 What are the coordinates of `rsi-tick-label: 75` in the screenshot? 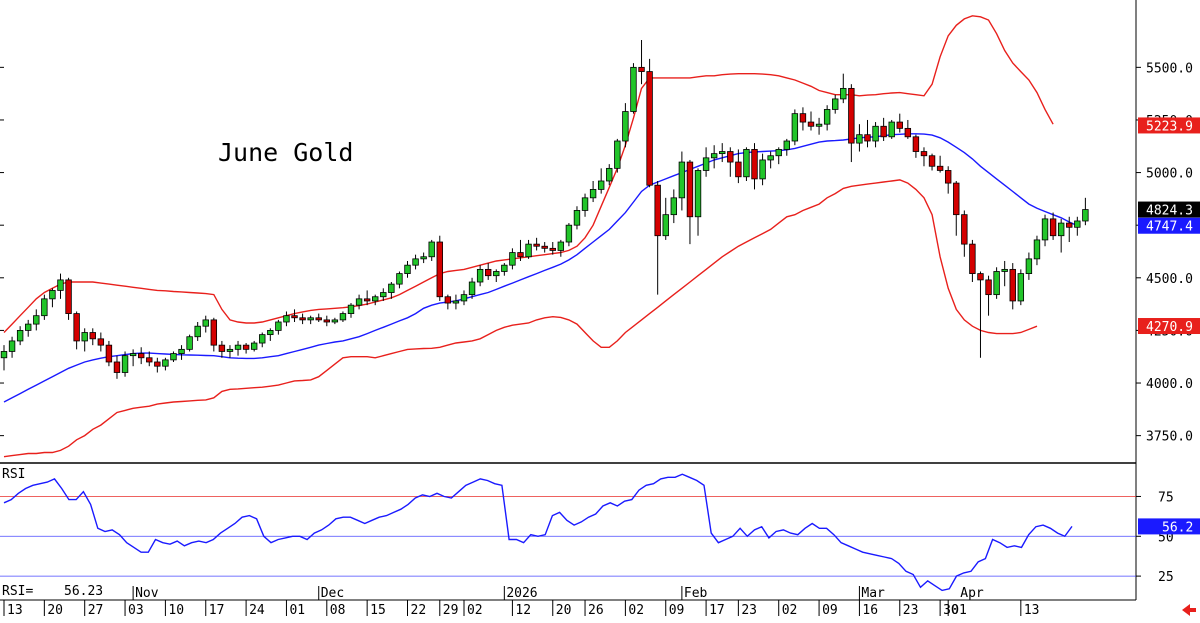 It's located at (1166, 497).